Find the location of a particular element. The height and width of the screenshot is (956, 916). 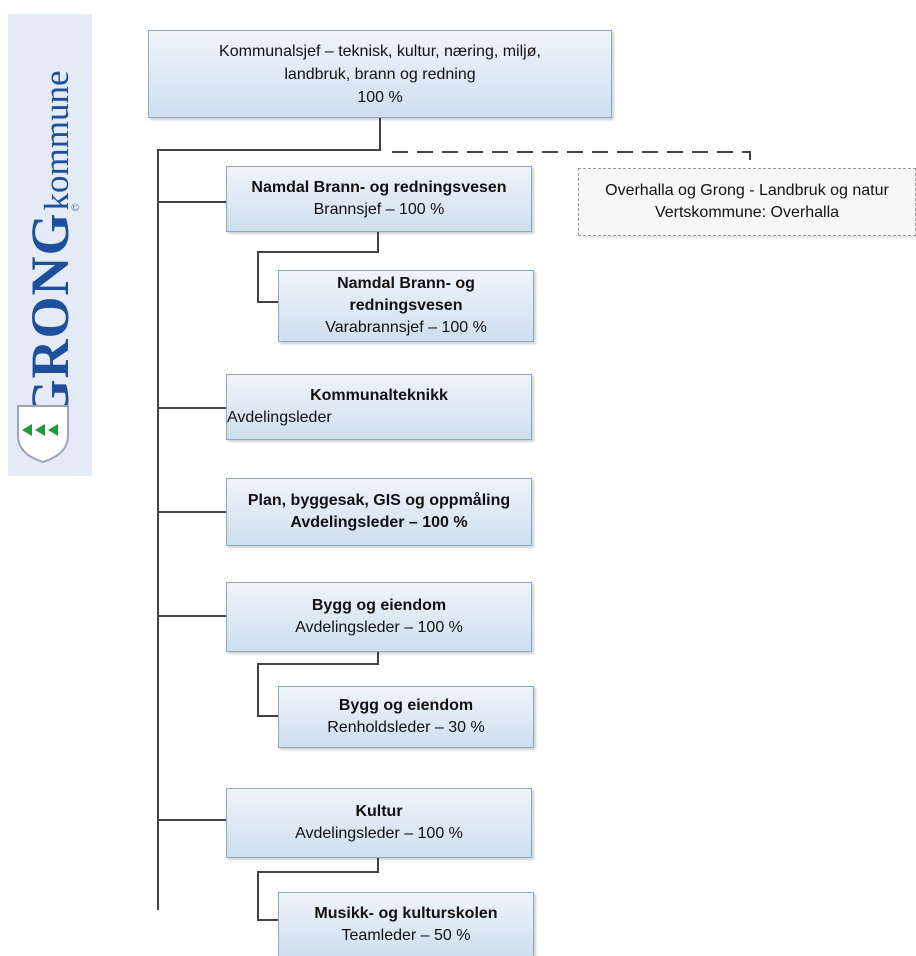

unit-role: Teamleder – 50 % is located at coordinates (406, 935).